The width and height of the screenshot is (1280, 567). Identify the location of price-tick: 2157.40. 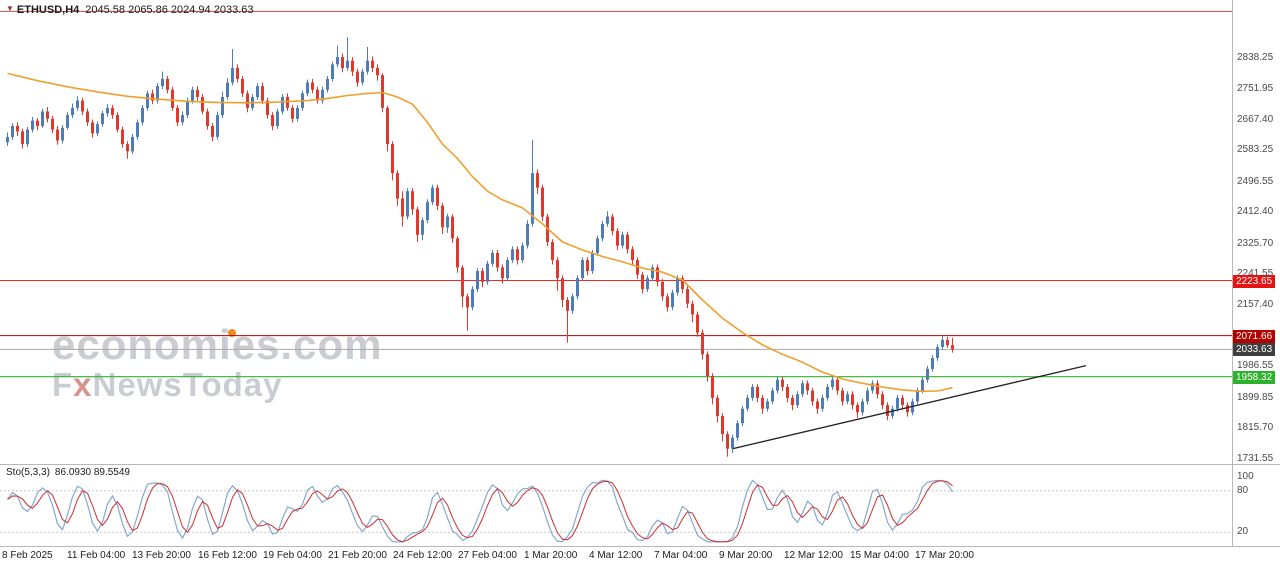
(1255, 304).